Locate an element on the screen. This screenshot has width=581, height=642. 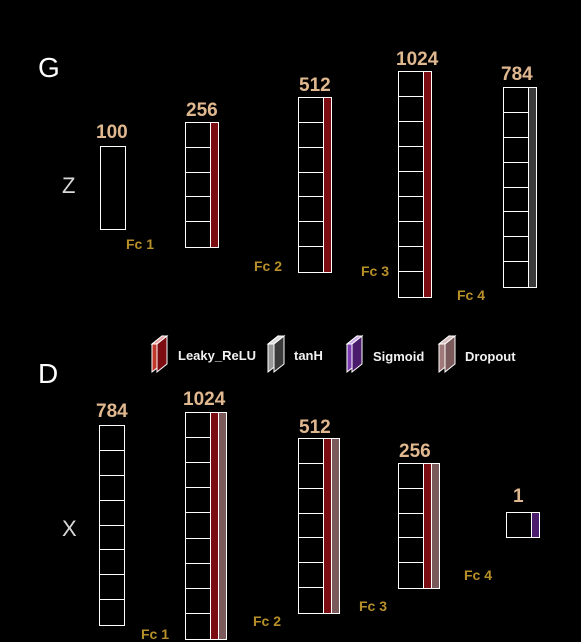
sigmoid-swatch-icon is located at coordinates (354, 354).